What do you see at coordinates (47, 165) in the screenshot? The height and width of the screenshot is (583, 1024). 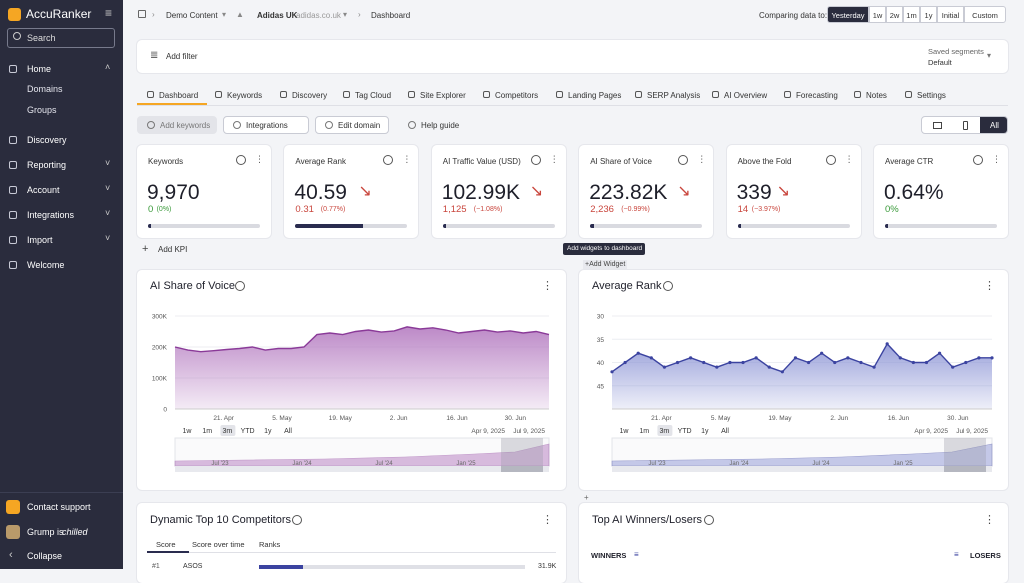 I see `nav-item: Reporting` at bounding box center [47, 165].